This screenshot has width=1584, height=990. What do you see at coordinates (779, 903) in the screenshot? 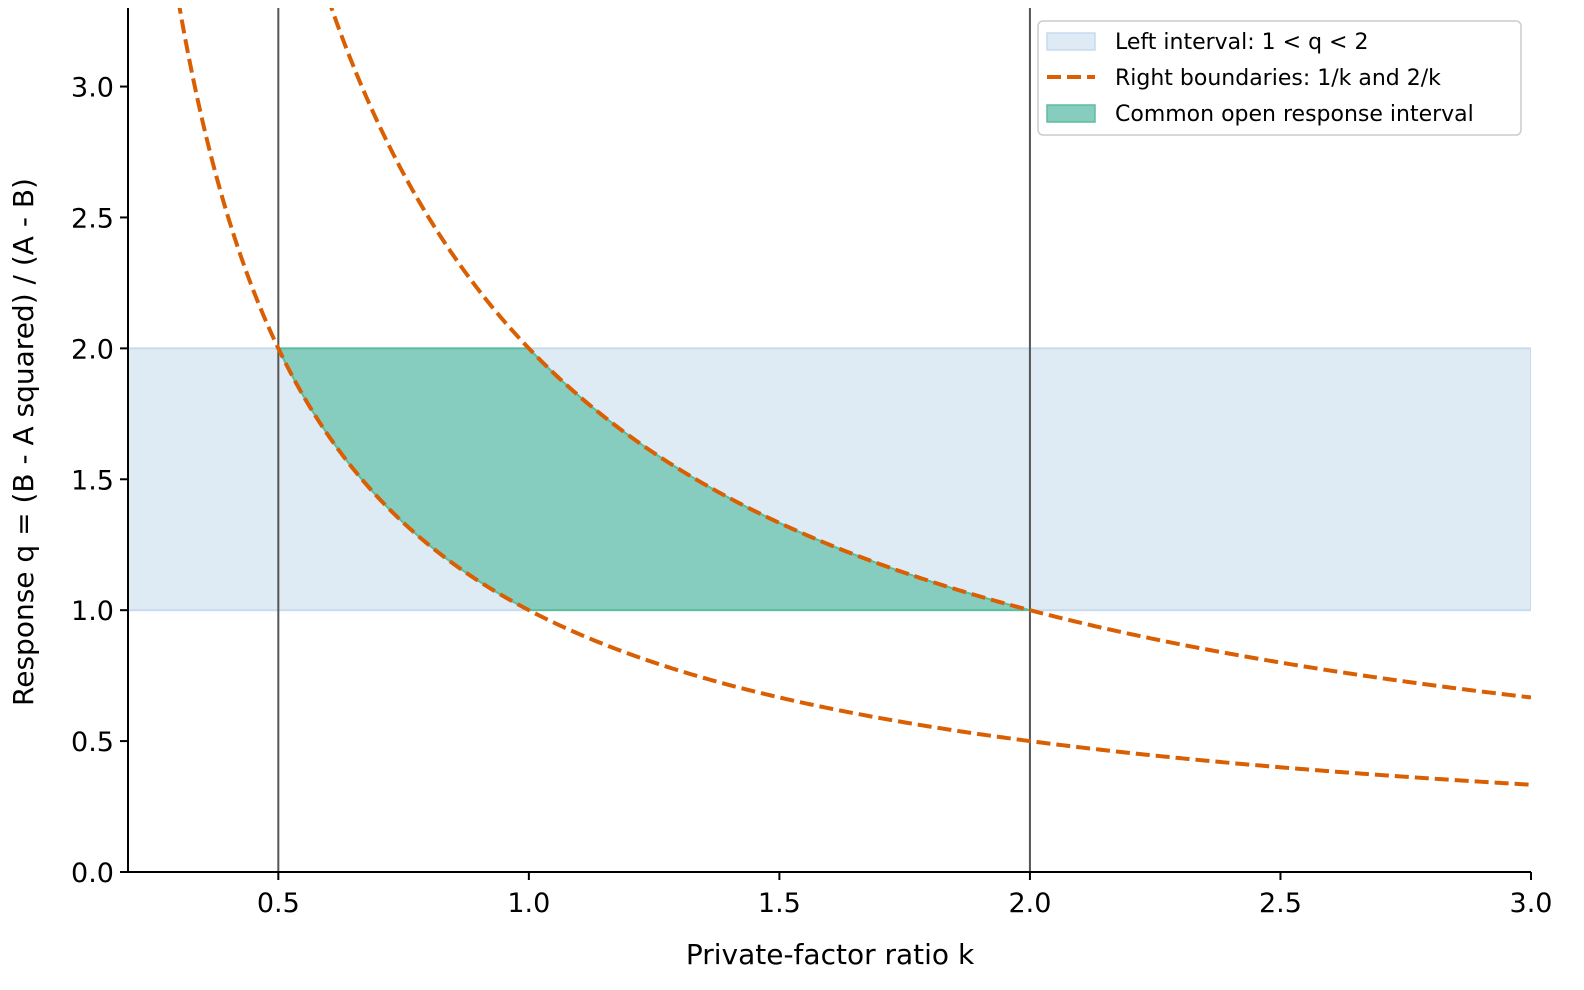
I see `x-tick-label-2: 1.5` at bounding box center [779, 903].